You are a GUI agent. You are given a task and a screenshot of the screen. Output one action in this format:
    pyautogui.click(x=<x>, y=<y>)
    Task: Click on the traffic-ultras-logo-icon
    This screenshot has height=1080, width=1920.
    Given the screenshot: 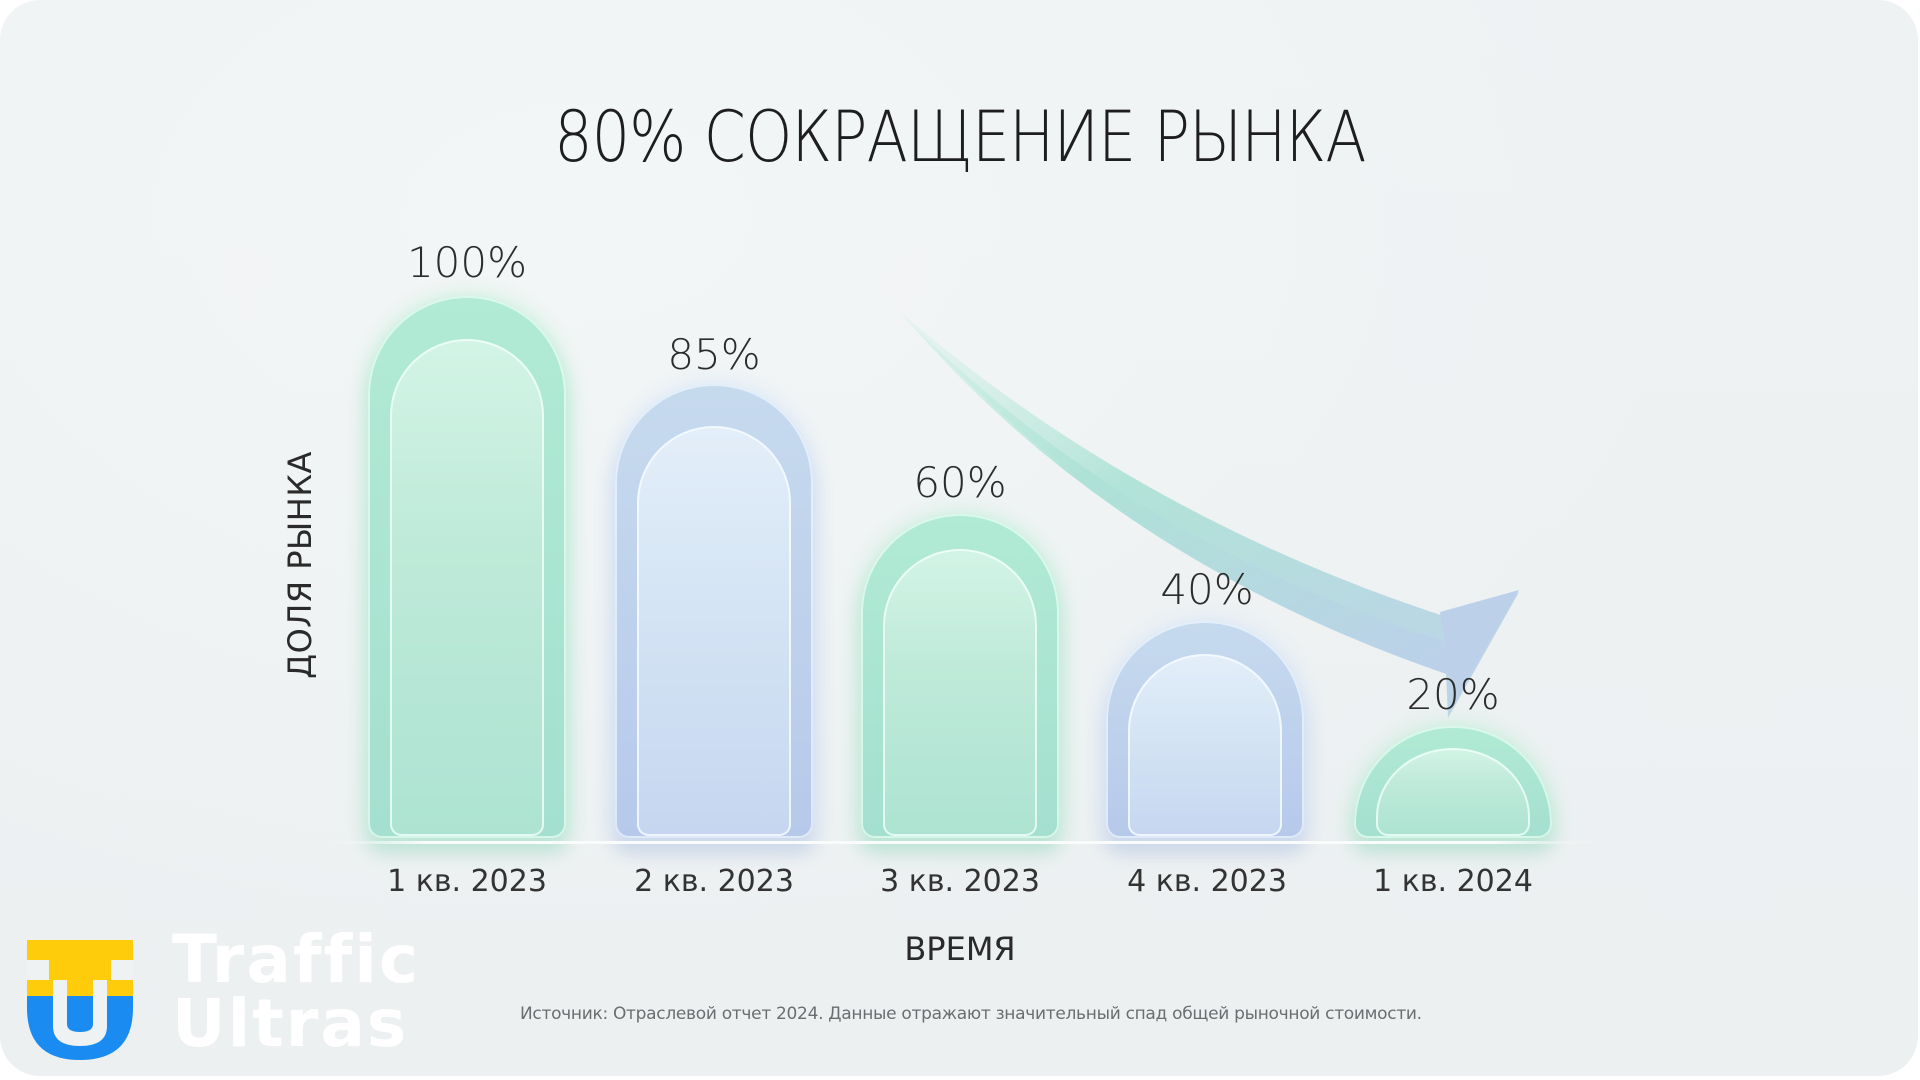 What is the action you would take?
    pyautogui.click(x=80, y=1000)
    